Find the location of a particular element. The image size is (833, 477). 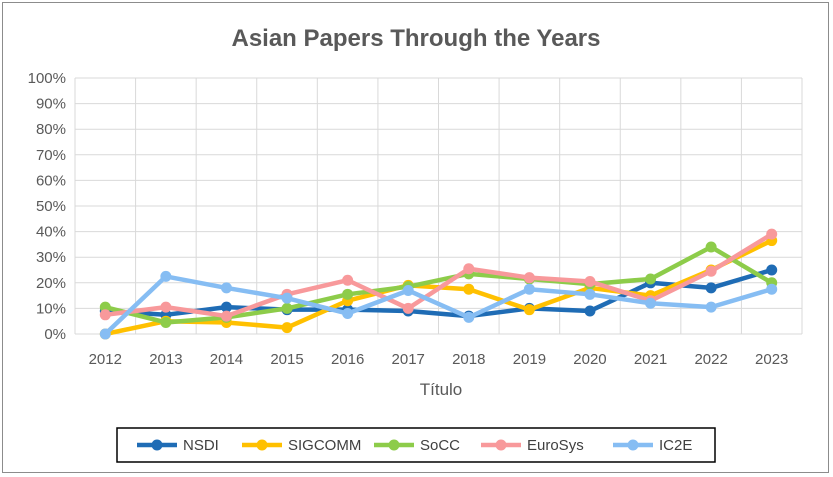

legend-entry-socc: SoCC is located at coordinates (417, 445).